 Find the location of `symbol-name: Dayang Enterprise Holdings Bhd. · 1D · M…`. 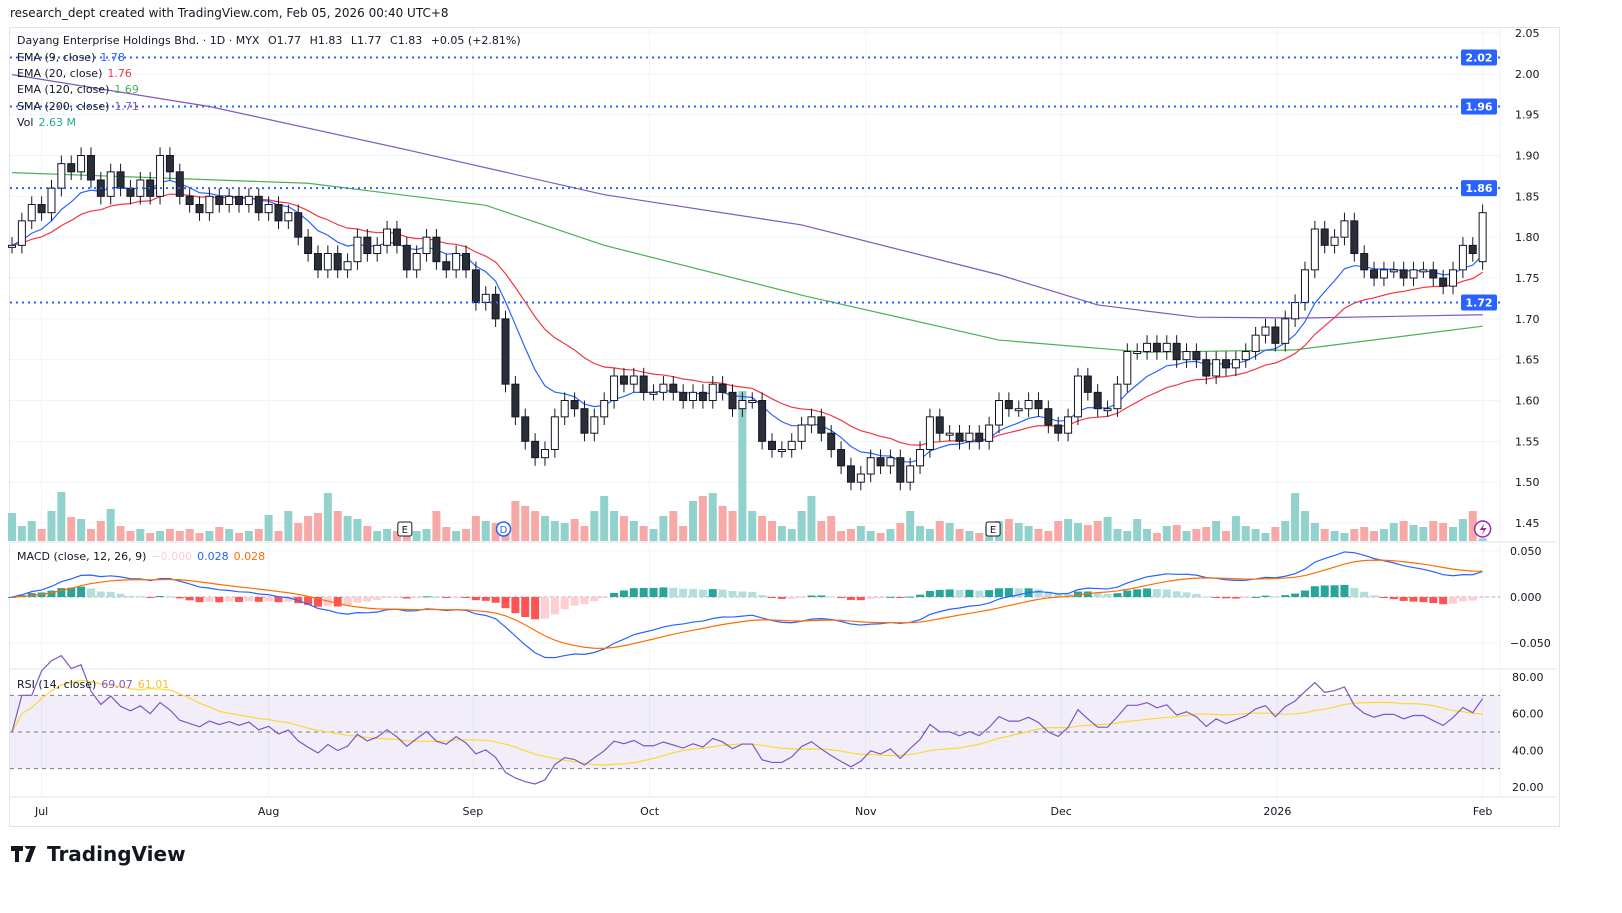

symbol-name: Dayang Enterprise Holdings Bhd. · 1D · M… is located at coordinates (138, 40).